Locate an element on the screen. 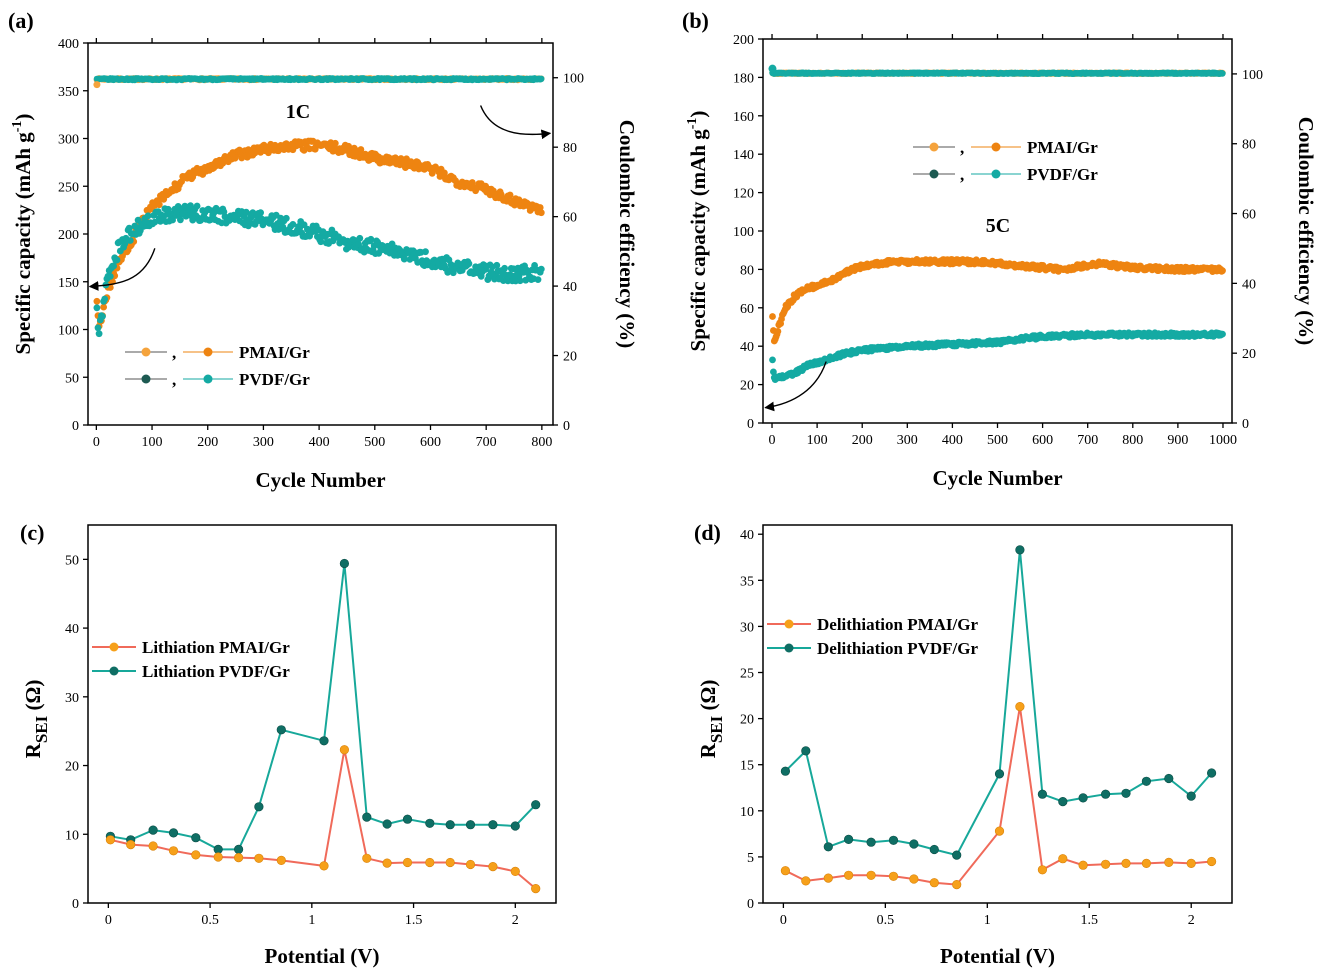 The image size is (1320, 970). rate-annotation: 5C is located at coordinates (998, 226).